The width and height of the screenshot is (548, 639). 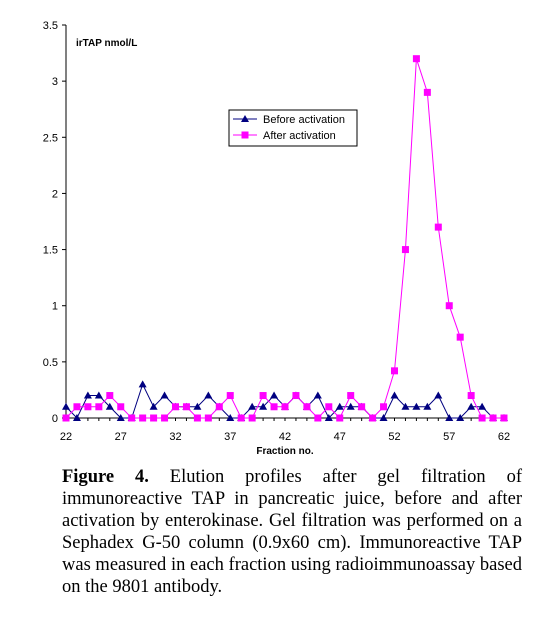 I want to click on y-tick-label: 0, so click(x=55, y=419).